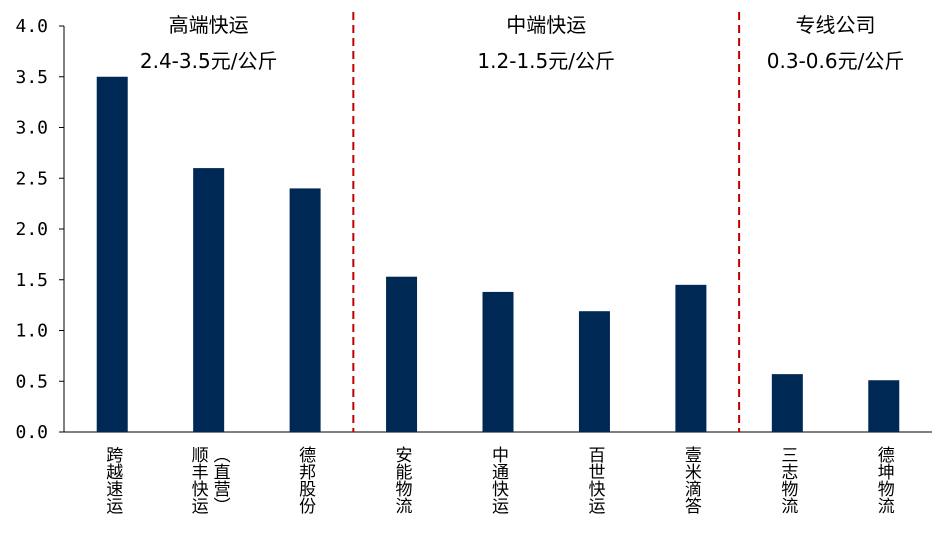 The height and width of the screenshot is (541, 946). I want to click on y-tick-label: 0.5, so click(31, 381).